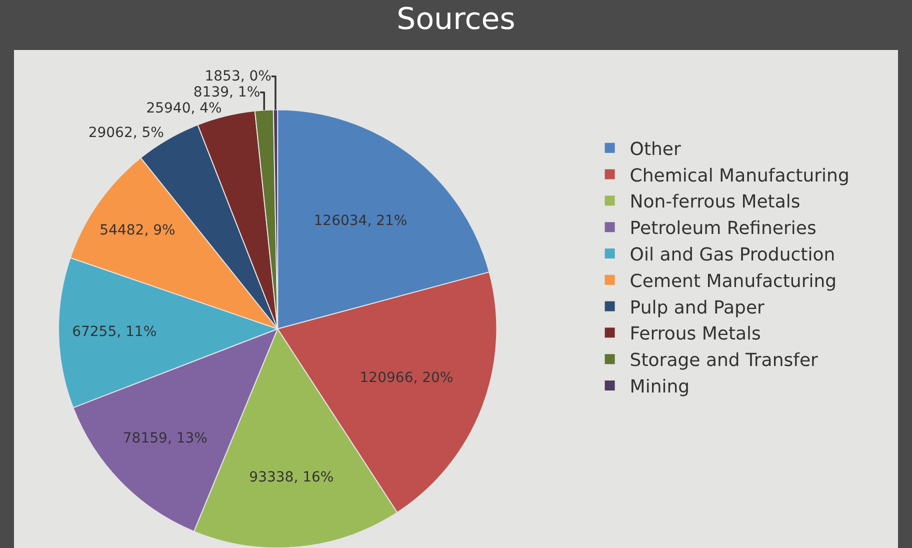 The width and height of the screenshot is (912, 548). What do you see at coordinates (361, 220) in the screenshot?
I see `data-label: 126034, 21%` at bounding box center [361, 220].